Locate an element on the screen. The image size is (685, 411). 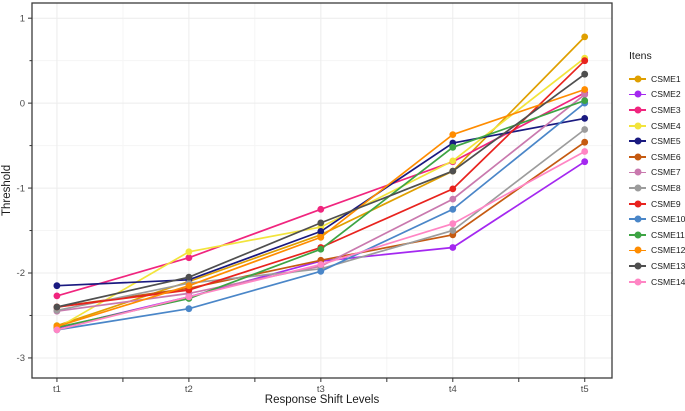
x-tick-label: t3 is located at coordinates (321, 389).